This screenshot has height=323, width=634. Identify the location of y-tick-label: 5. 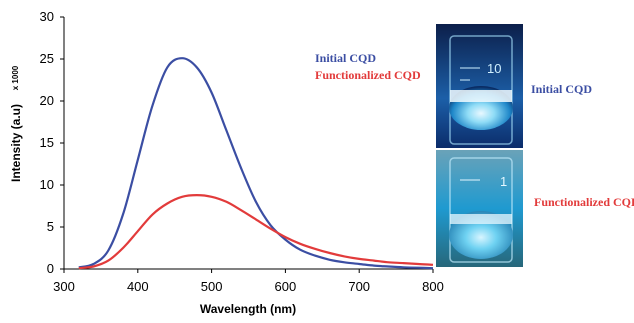
(50, 226).